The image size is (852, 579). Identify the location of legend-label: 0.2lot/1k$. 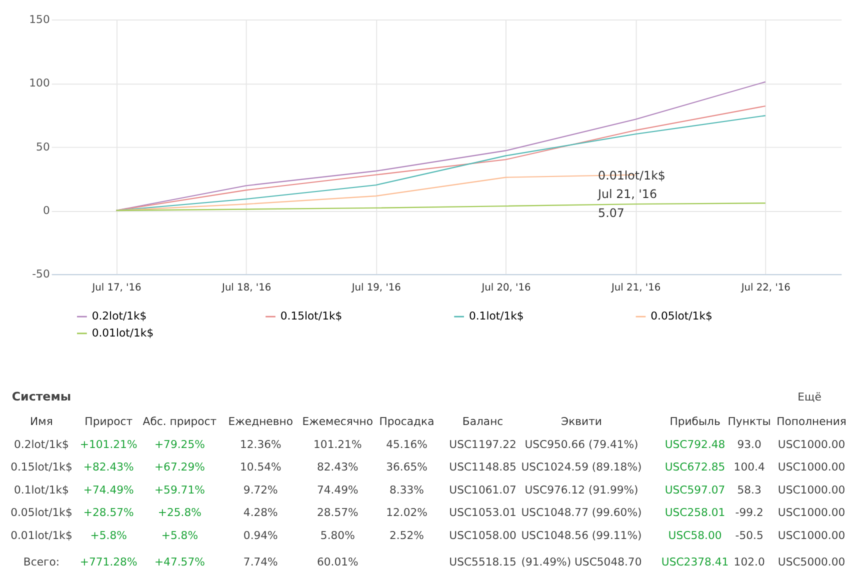
(119, 316).